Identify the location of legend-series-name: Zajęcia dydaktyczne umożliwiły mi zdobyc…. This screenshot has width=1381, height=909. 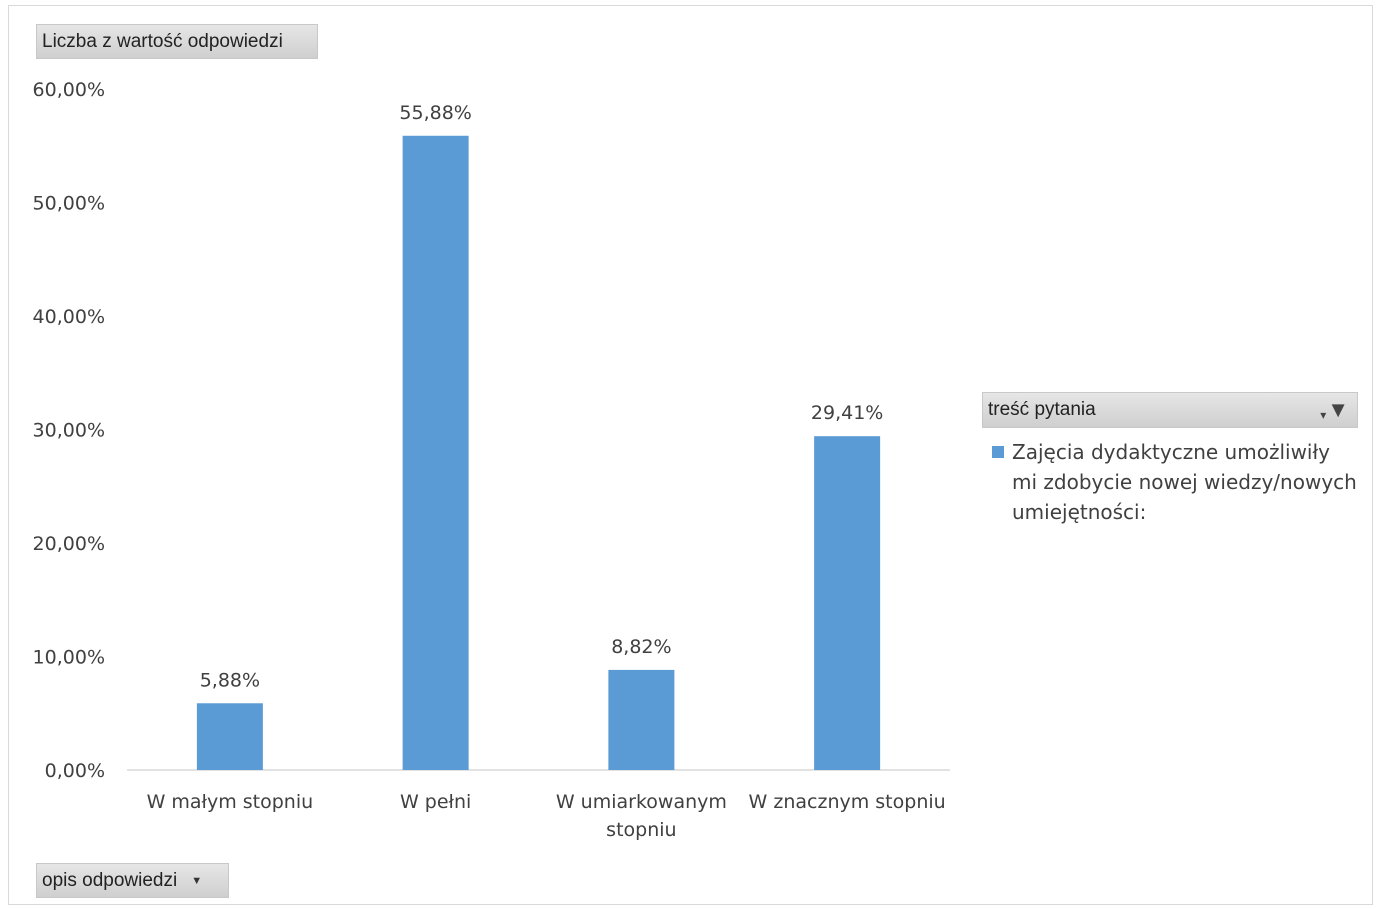
(1184, 482).